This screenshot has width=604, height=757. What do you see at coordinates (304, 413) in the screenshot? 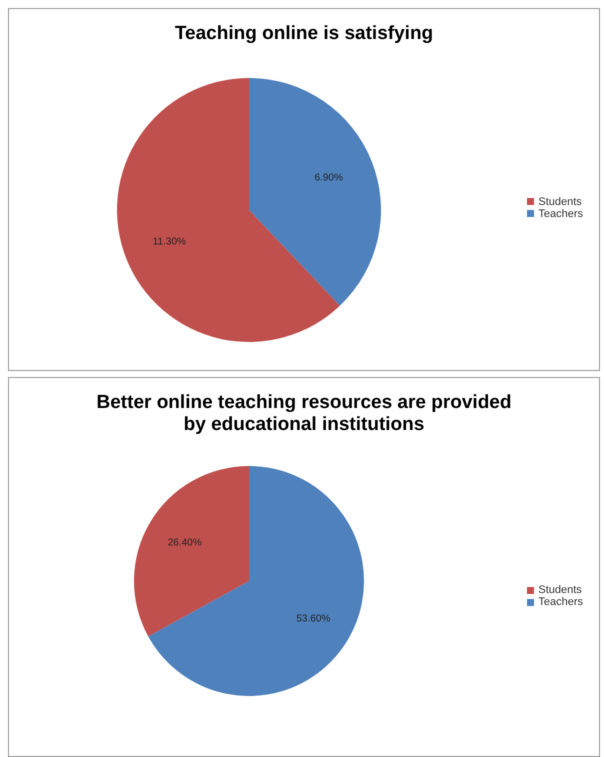
I see `chart-title: Better online teaching resources are provided by educational institutions` at bounding box center [304, 413].